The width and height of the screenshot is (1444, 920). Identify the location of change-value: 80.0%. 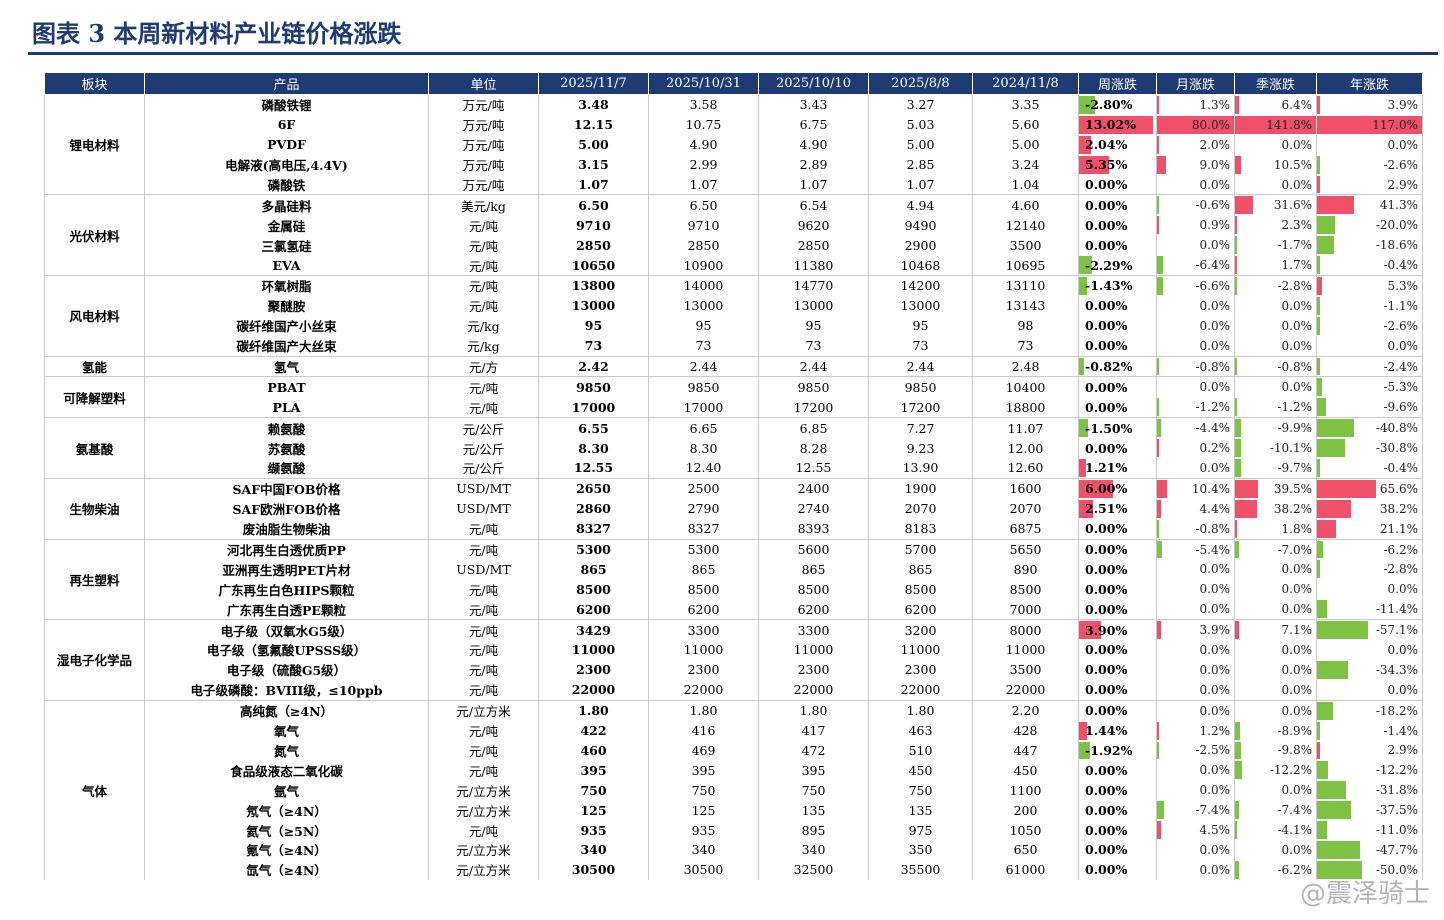
(1210, 124).